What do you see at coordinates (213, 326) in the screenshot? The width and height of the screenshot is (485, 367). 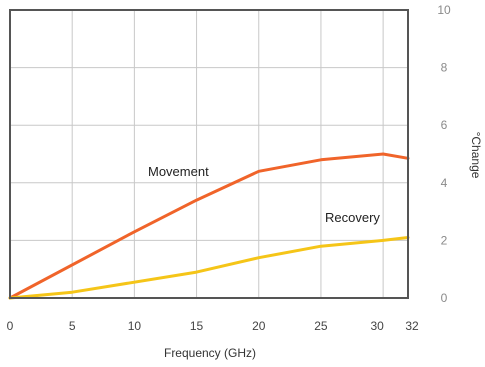 I see `x-tick-labels: 0 5 10 15 20 25 30 32` at bounding box center [213, 326].